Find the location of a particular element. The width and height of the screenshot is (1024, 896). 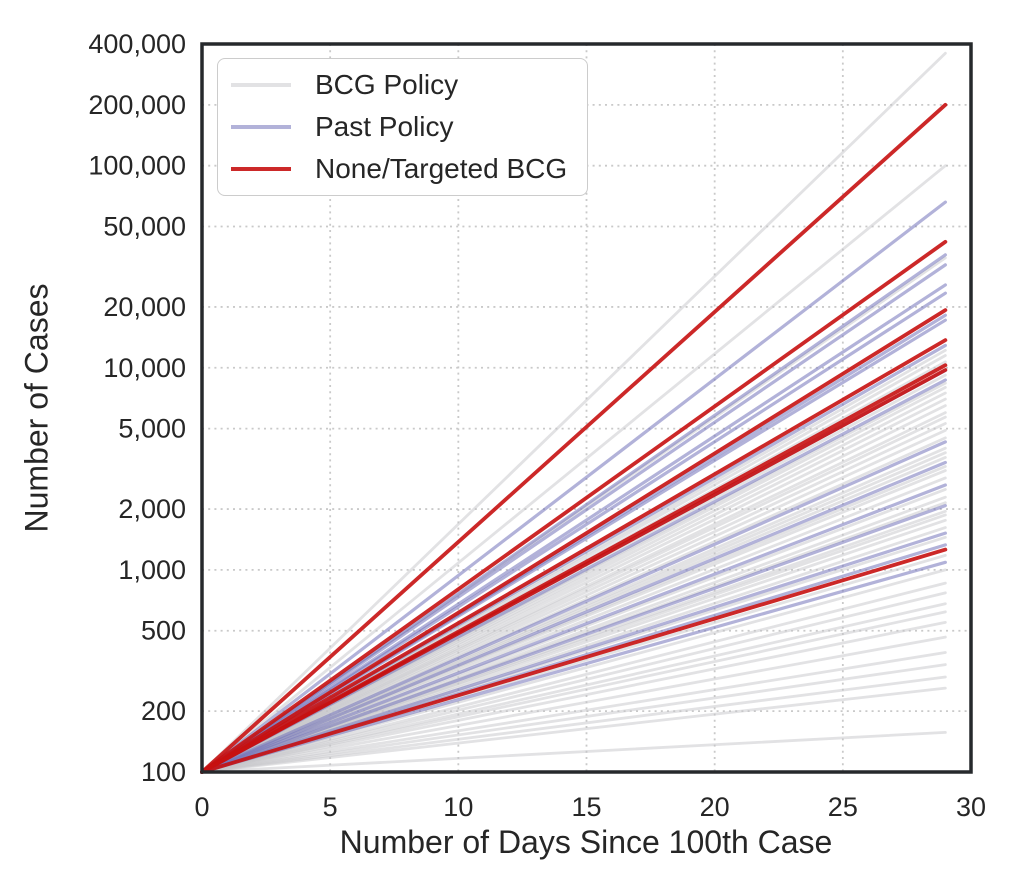

legend: BCG Policy Past Policy None/Targeted BCG is located at coordinates (402, 127).